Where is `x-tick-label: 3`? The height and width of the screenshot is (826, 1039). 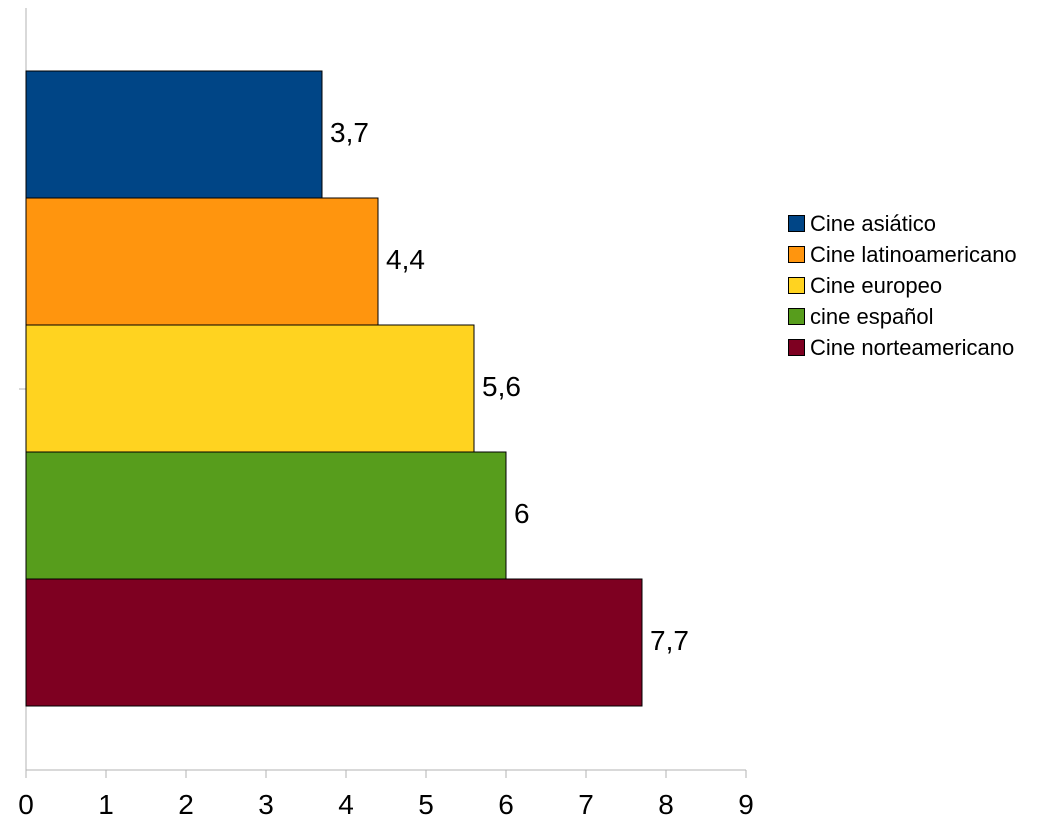 x-tick-label: 3 is located at coordinates (266, 804).